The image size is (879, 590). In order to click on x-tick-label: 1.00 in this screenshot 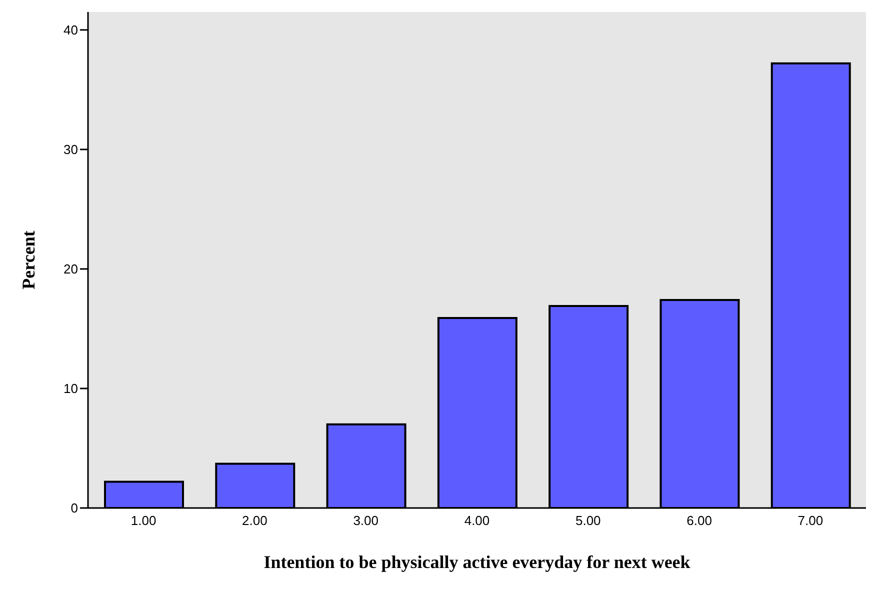, I will do `click(143, 520)`.